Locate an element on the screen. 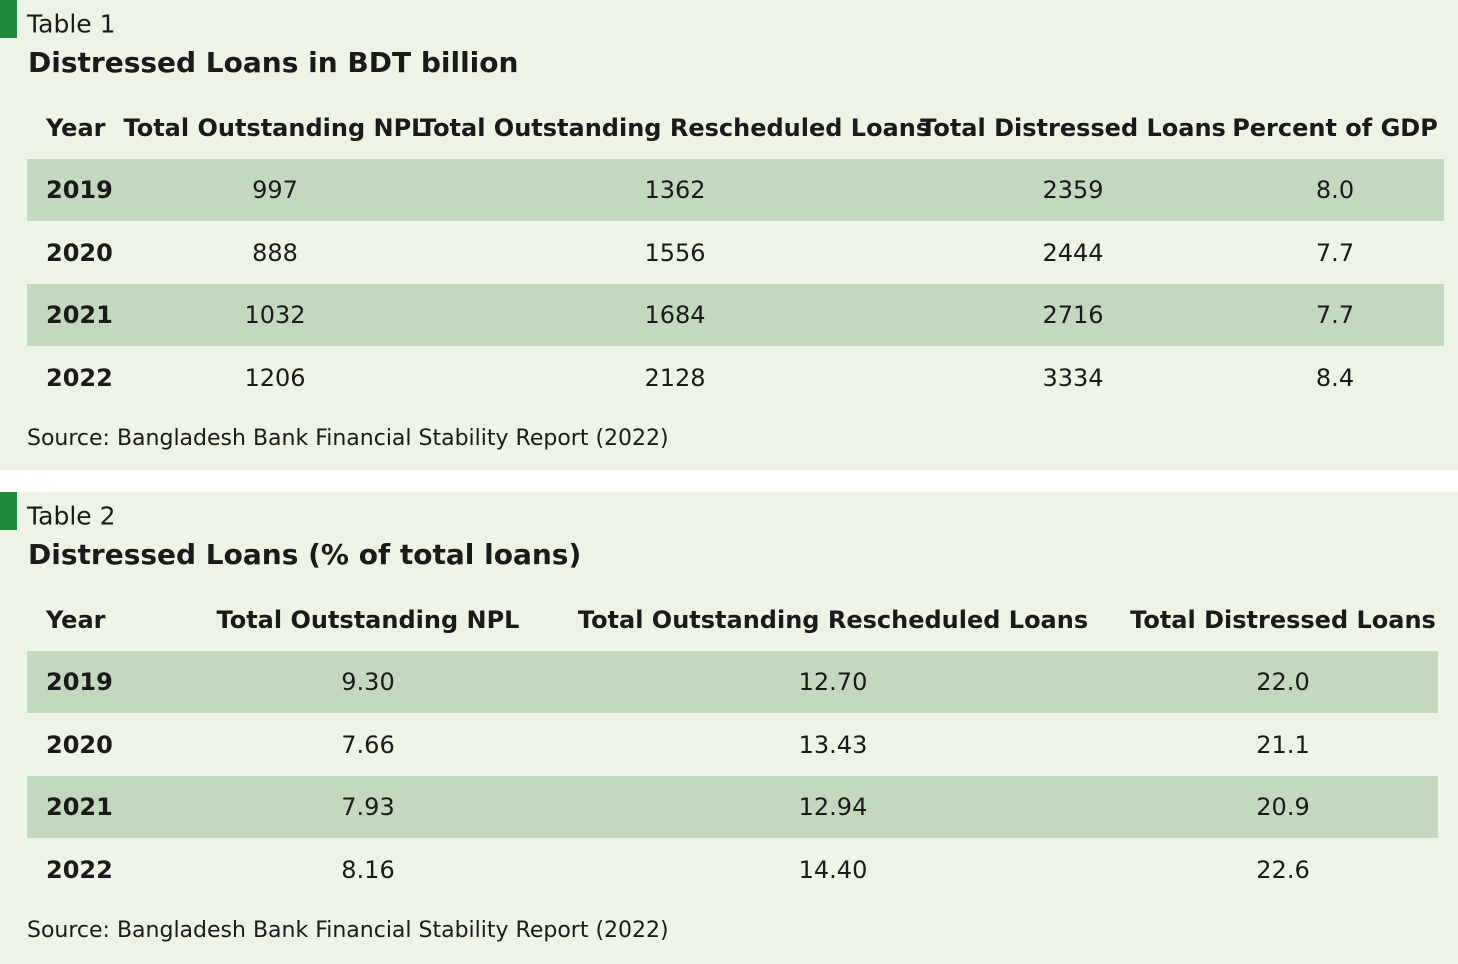  table-cell: 2128 is located at coordinates (675, 378).